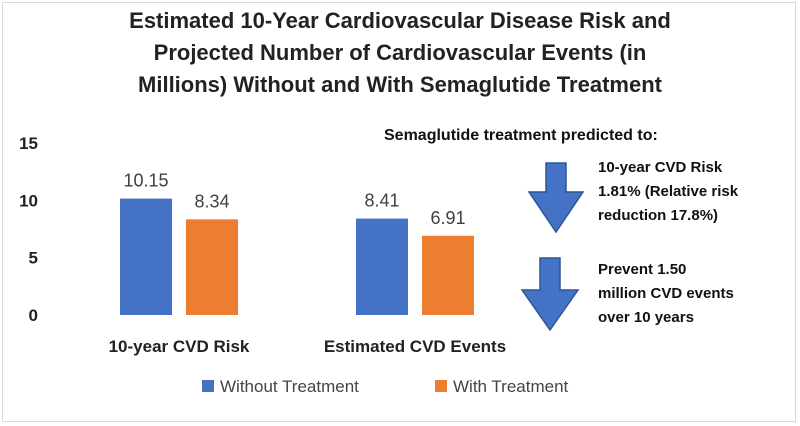  Describe the element at coordinates (28, 200) in the screenshot. I see `y-tick-label: 10` at that location.